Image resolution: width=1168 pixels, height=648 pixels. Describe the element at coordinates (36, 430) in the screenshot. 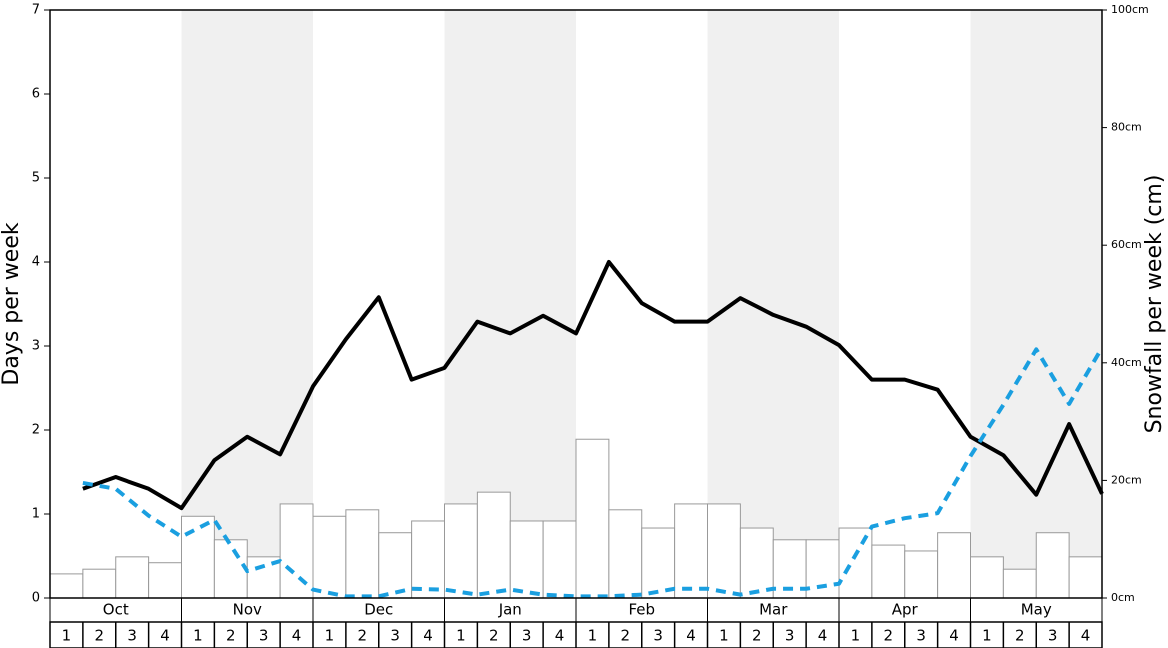

I see `y-tick-label: 2` at that location.